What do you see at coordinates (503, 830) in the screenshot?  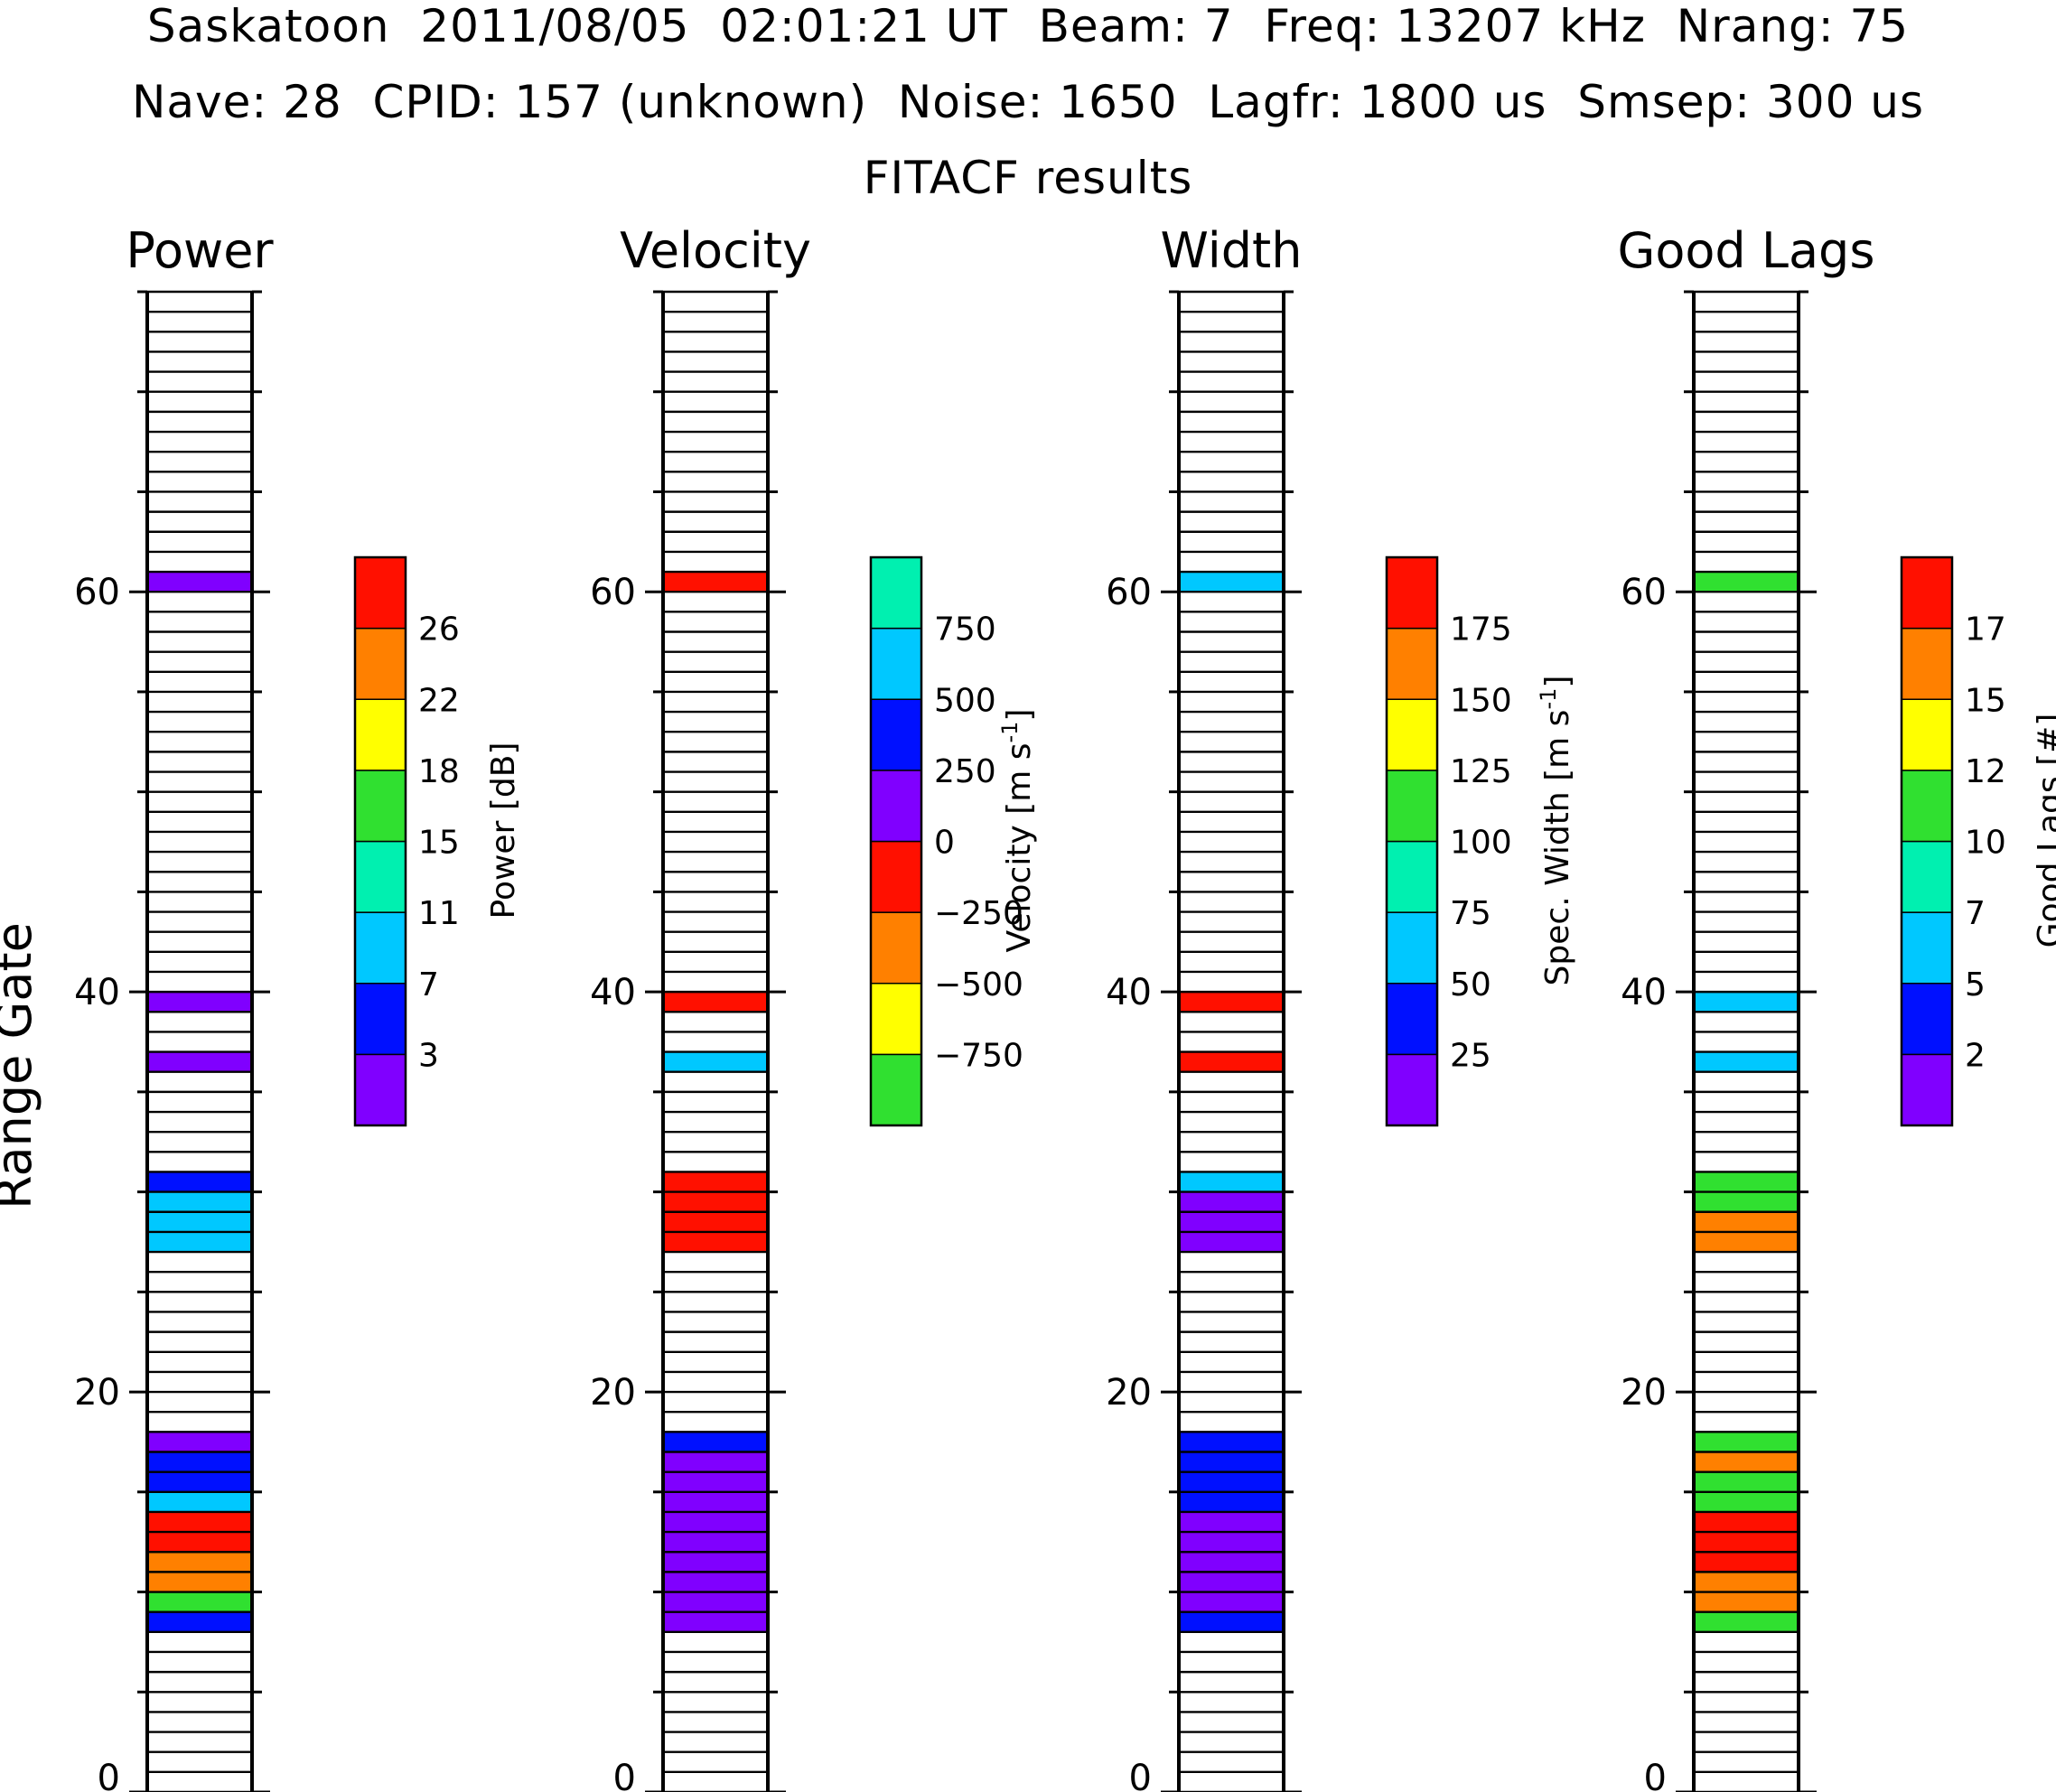 I see `power-colorbar-title: Power [dB]` at bounding box center [503, 830].